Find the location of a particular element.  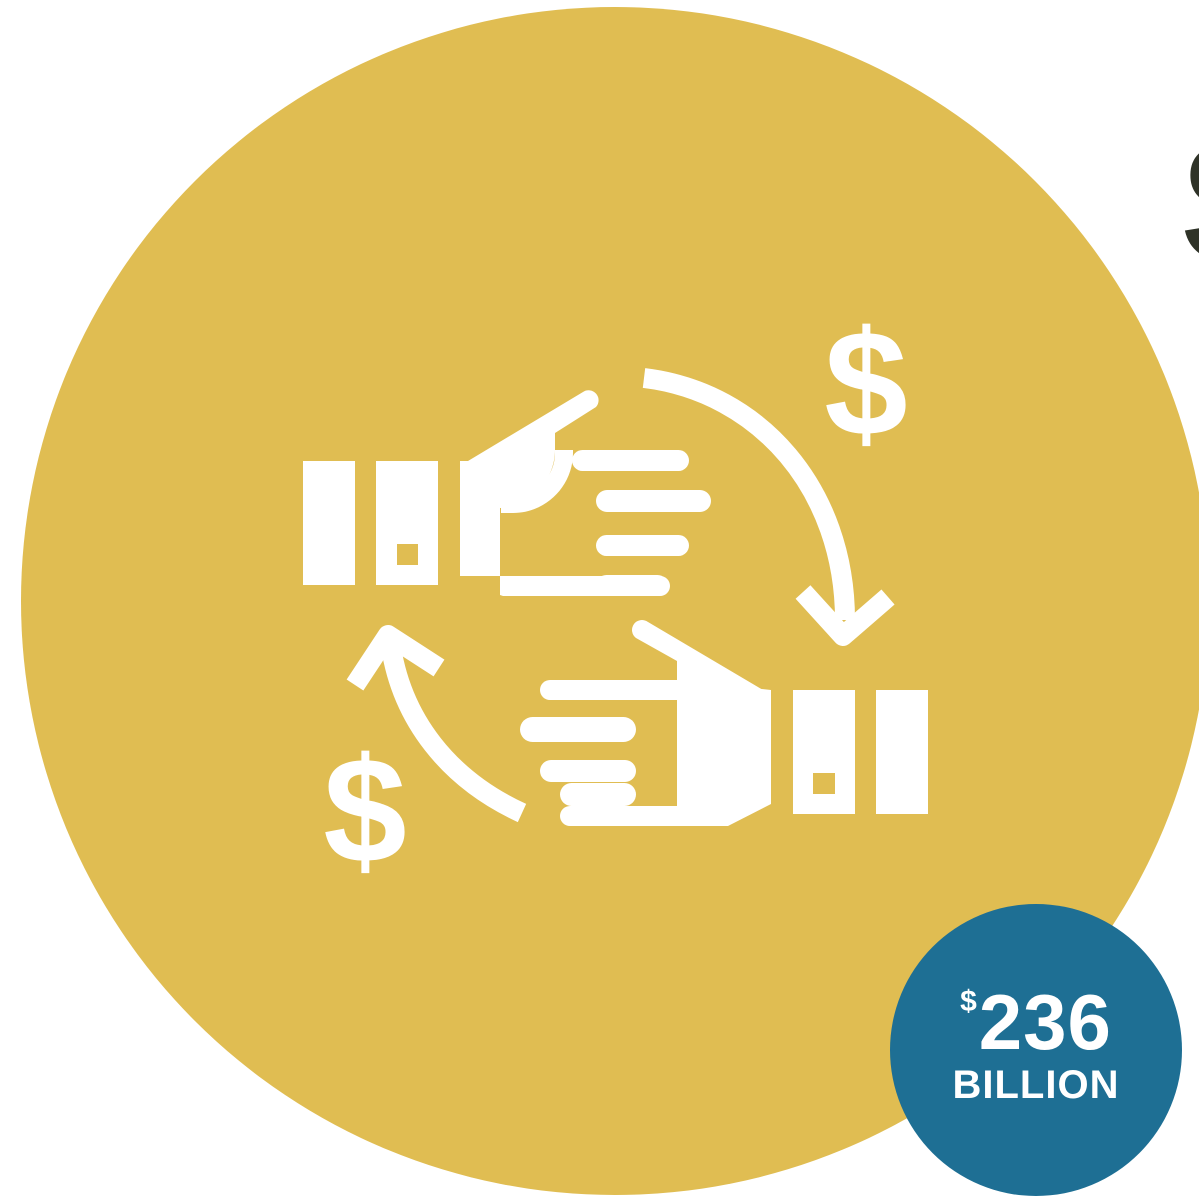

badge-number: 236 is located at coordinates (1045, 1021).